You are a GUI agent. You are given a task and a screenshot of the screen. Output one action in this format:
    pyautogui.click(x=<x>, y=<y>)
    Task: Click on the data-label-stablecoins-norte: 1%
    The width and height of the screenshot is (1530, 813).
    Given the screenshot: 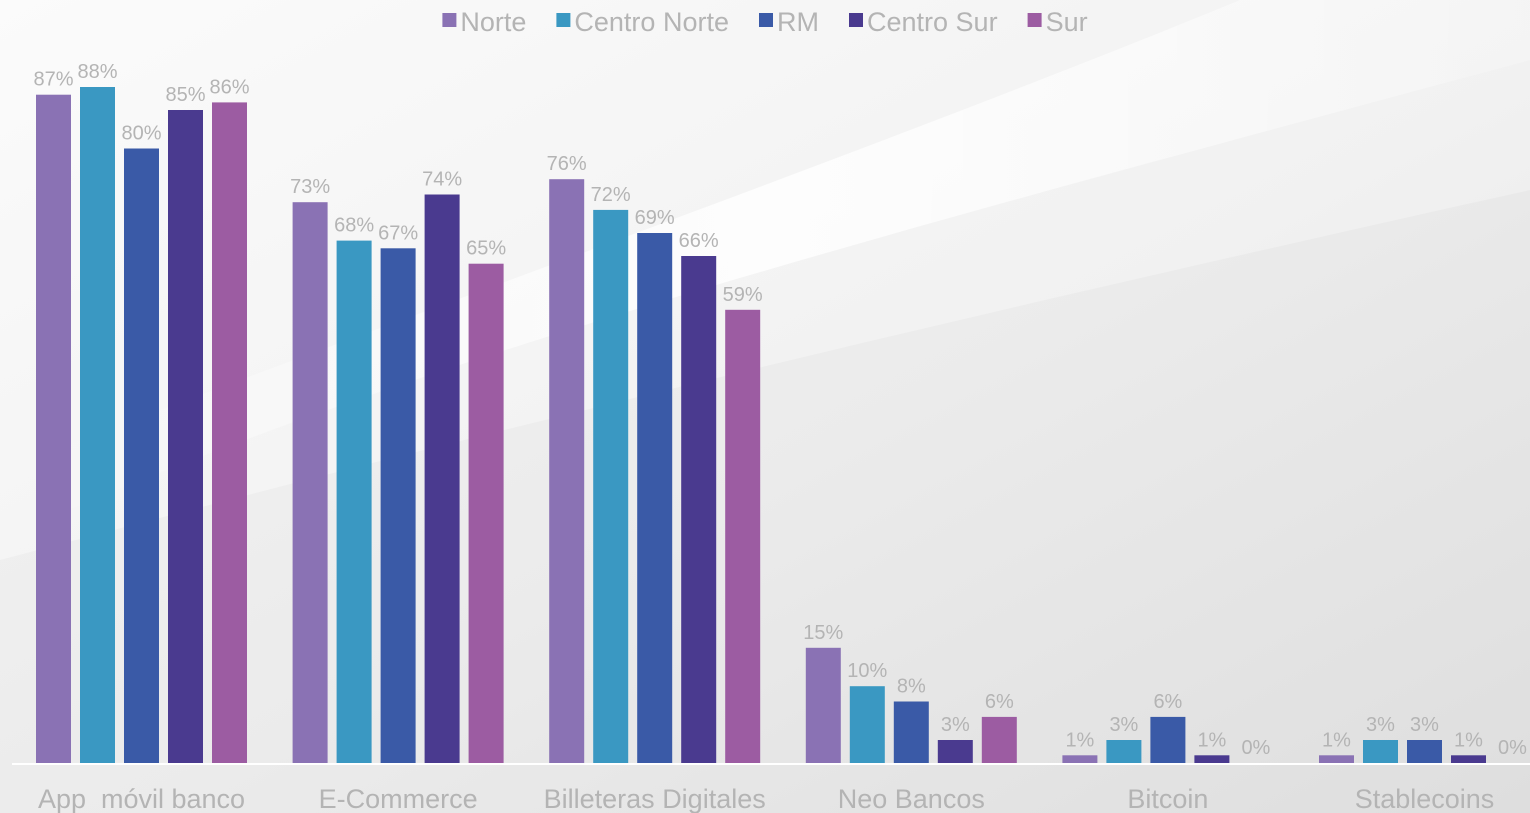 What is the action you would take?
    pyautogui.click(x=1336, y=740)
    